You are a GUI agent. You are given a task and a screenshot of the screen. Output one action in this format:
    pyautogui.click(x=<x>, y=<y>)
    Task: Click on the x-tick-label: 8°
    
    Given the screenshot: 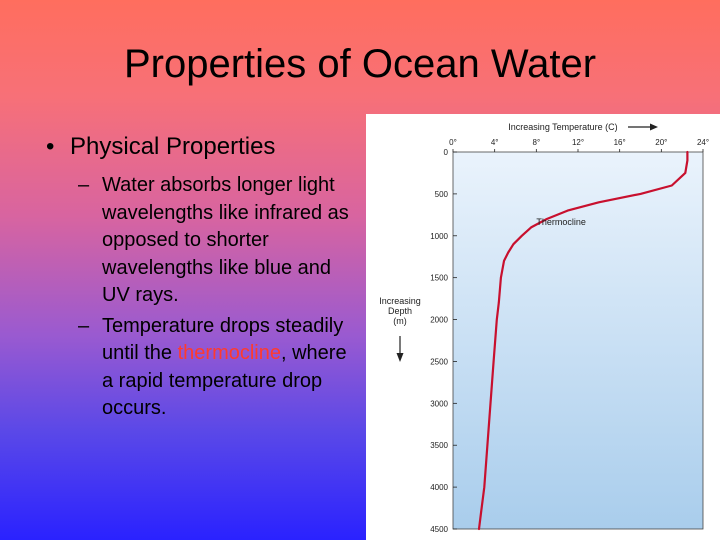 What is the action you would take?
    pyautogui.click(x=537, y=142)
    